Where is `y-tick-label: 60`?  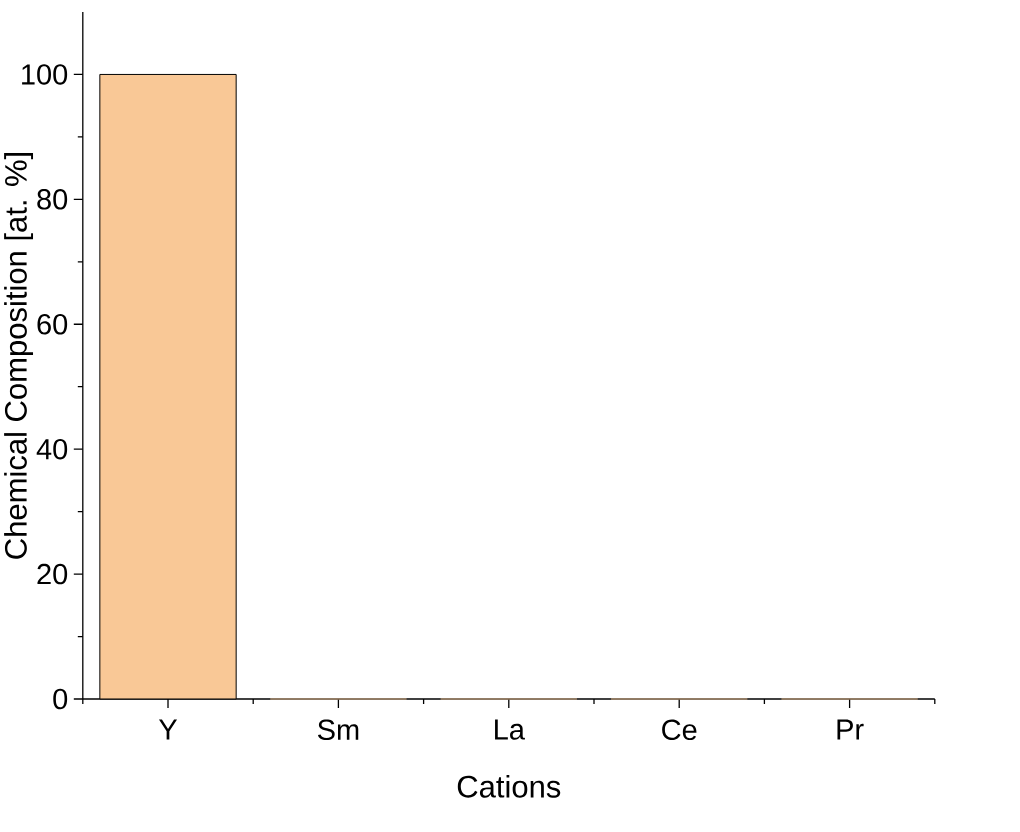 y-tick-label: 60 is located at coordinates (52, 324).